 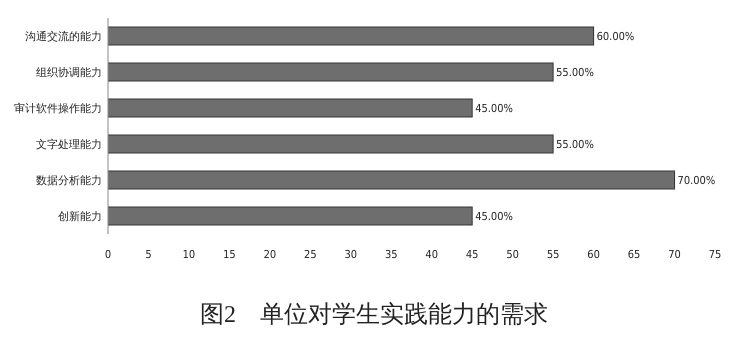 I want to click on y-tick-label: 审计软件操作能力, so click(x=58, y=108).